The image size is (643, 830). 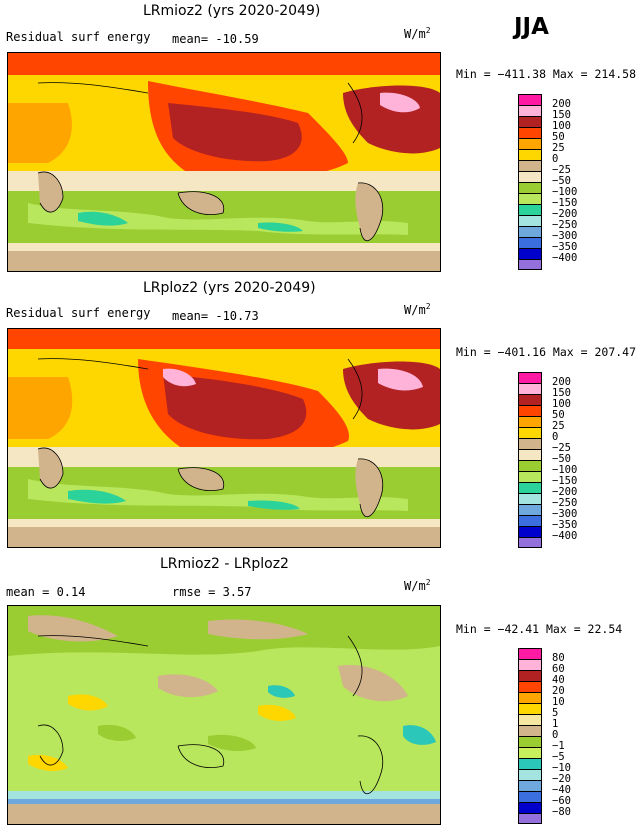 I want to click on west-band, so click(x=40, y=408).